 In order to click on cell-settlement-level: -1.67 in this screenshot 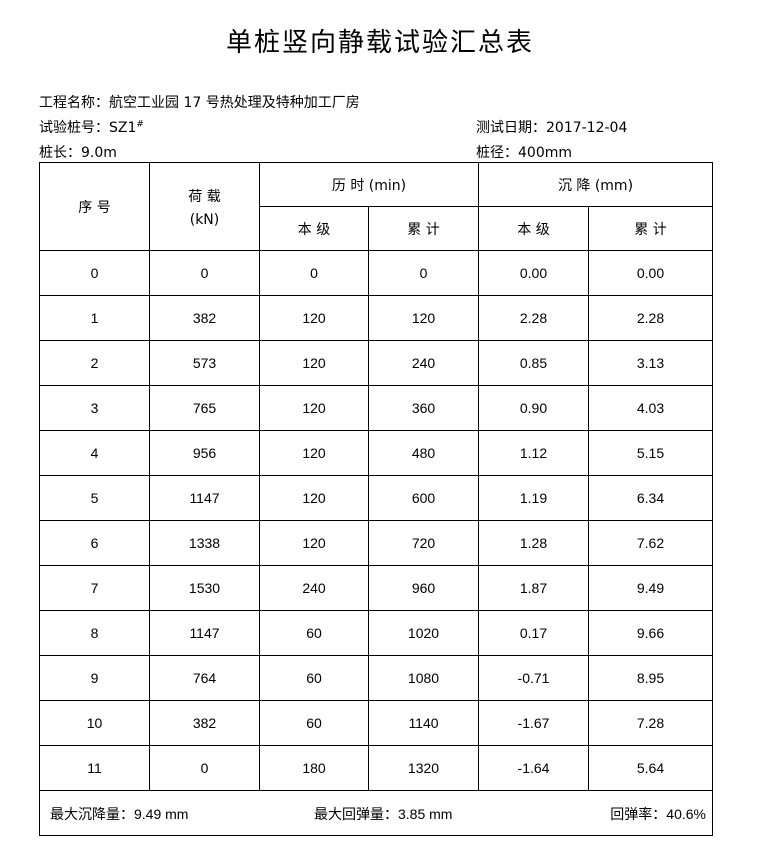, I will do `click(533, 723)`.